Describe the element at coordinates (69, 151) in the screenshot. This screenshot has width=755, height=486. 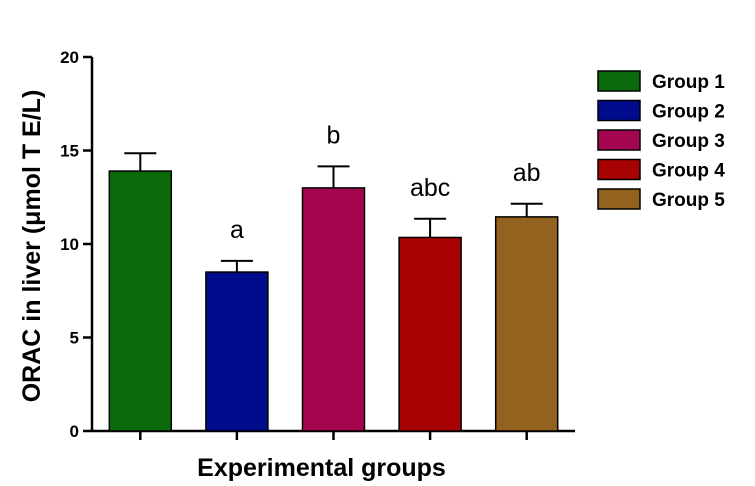
I see `y-tick-label: 15` at that location.